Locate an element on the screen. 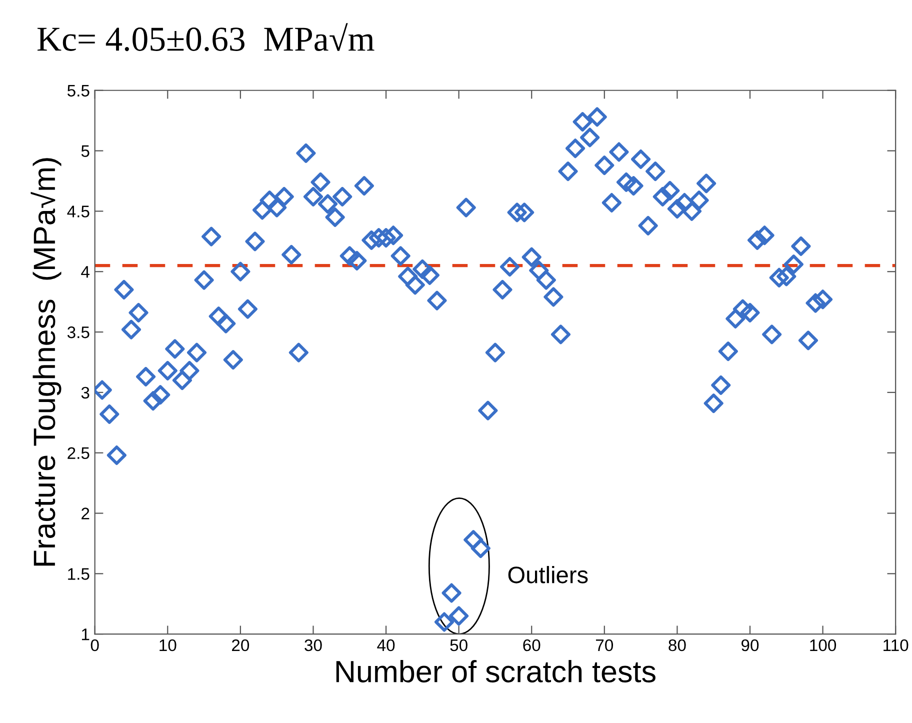 This screenshot has height=723, width=912. y-tick-label: 1.5 is located at coordinates (79, 574).